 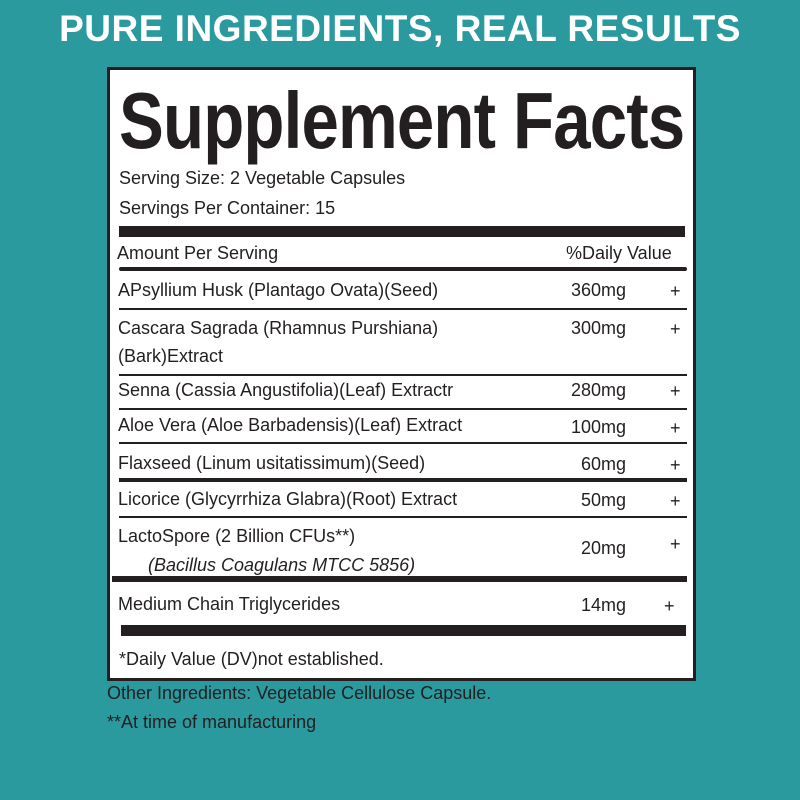 What do you see at coordinates (227, 208) in the screenshot?
I see `servings-per-container: Servings Per Container: 15` at bounding box center [227, 208].